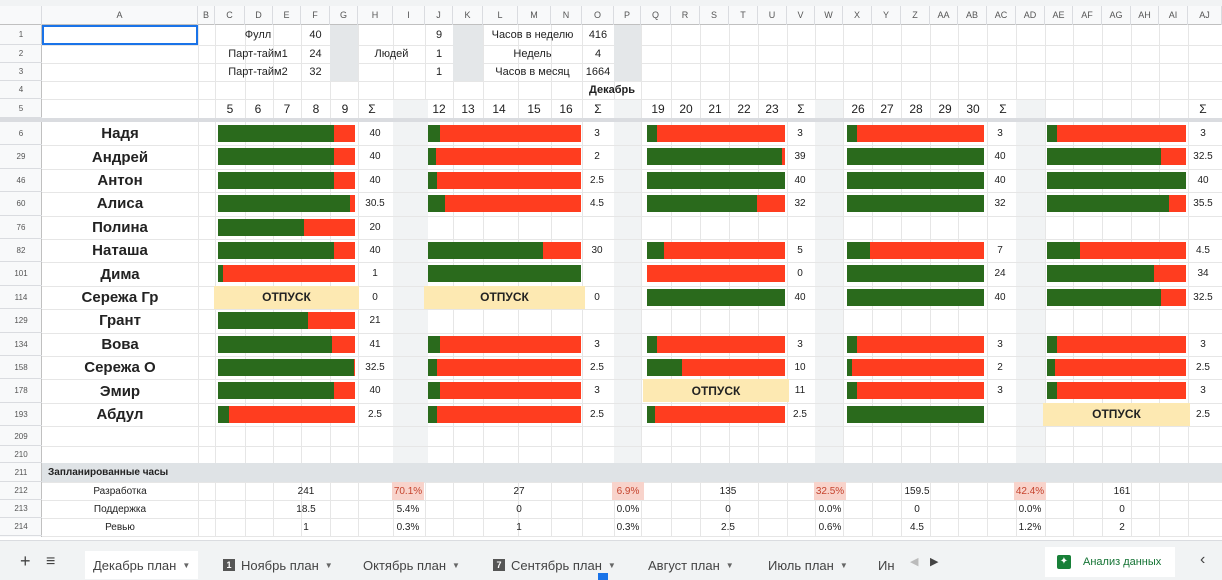 This screenshot has width=1222, height=580. What do you see at coordinates (287, 15) in the screenshot?
I see `column-header-e: E` at bounding box center [287, 15].